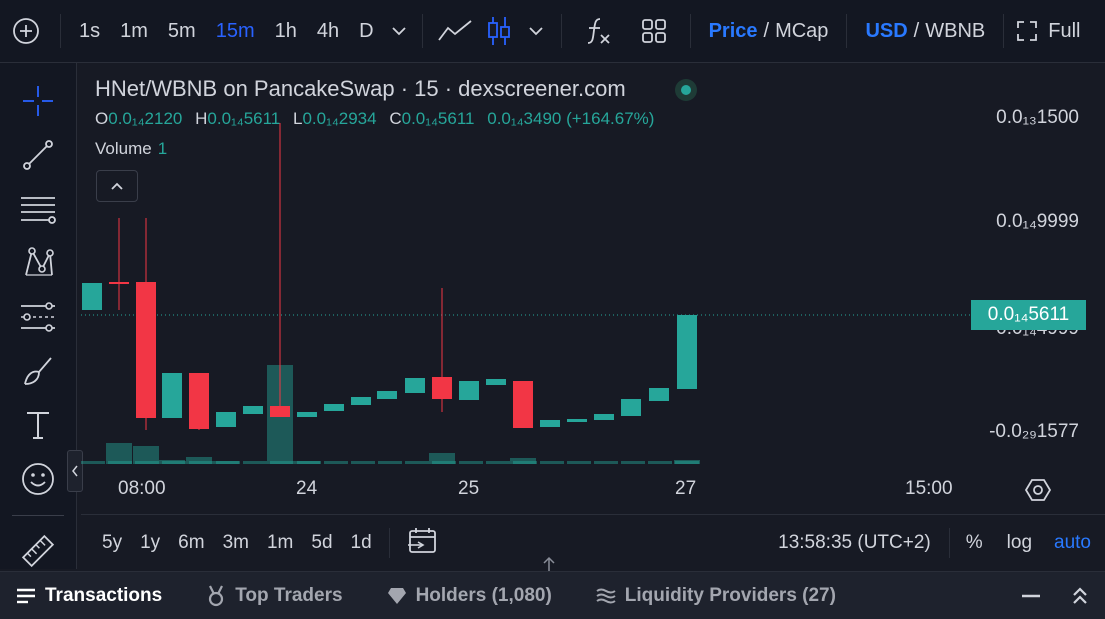 The height and width of the screenshot is (619, 1105). What do you see at coordinates (38, 425) in the screenshot?
I see `text-icon` at bounding box center [38, 425].